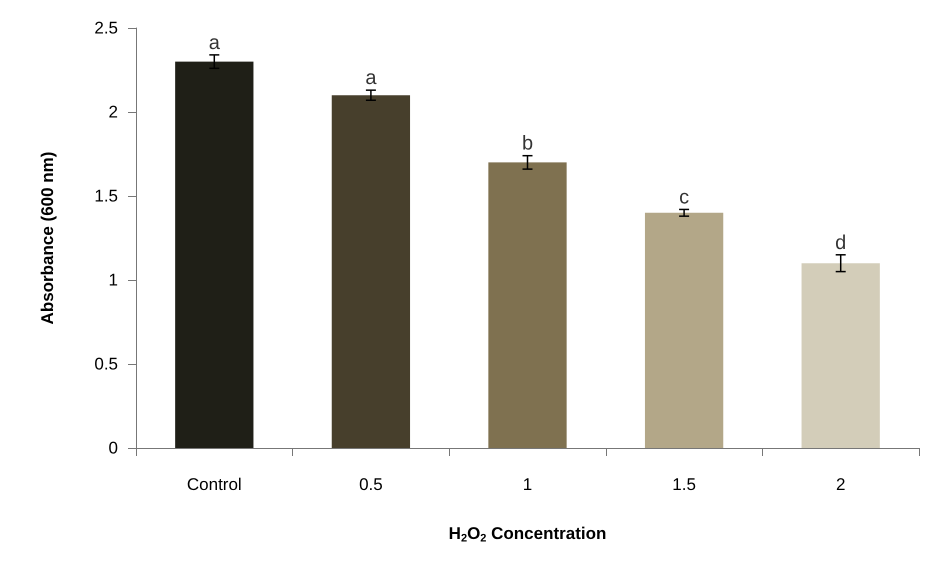 The image size is (947, 571). Describe the element at coordinates (214, 484) in the screenshot. I see `x-tick-label: Control` at that location.